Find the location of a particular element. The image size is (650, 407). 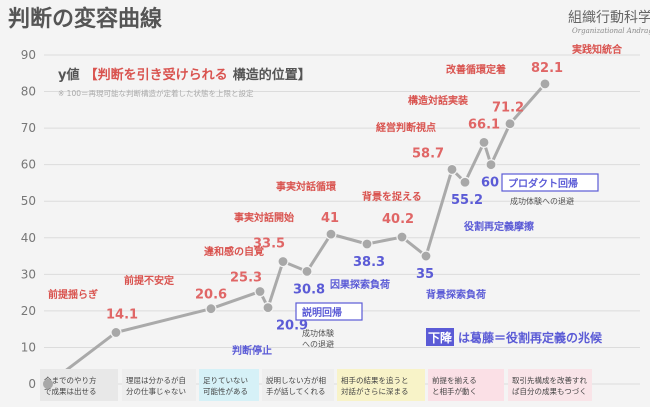

legend-swatch is located at coordinates (440, 337).